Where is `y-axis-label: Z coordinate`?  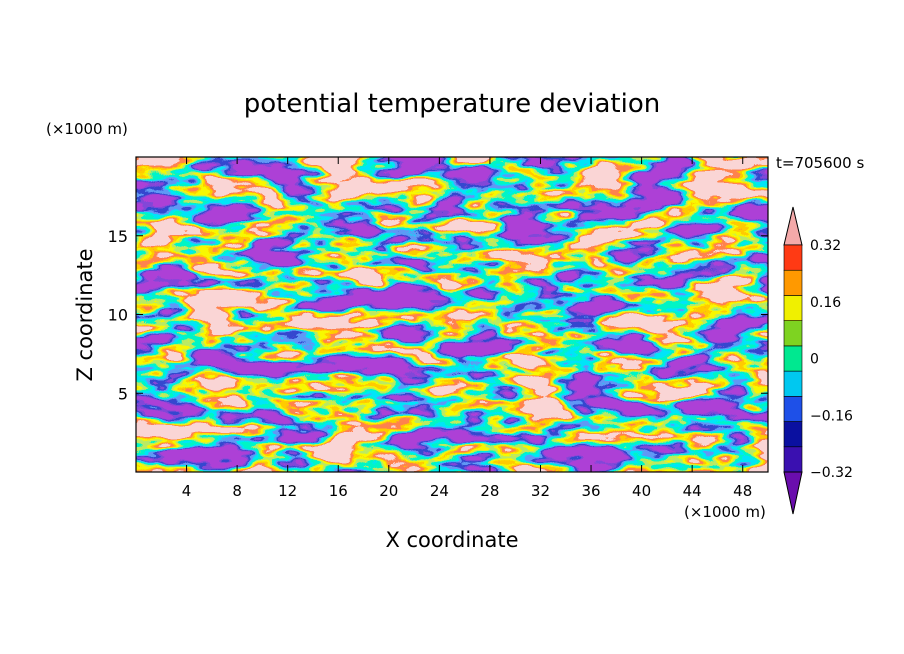 y-axis-label: Z coordinate is located at coordinates (85, 314).